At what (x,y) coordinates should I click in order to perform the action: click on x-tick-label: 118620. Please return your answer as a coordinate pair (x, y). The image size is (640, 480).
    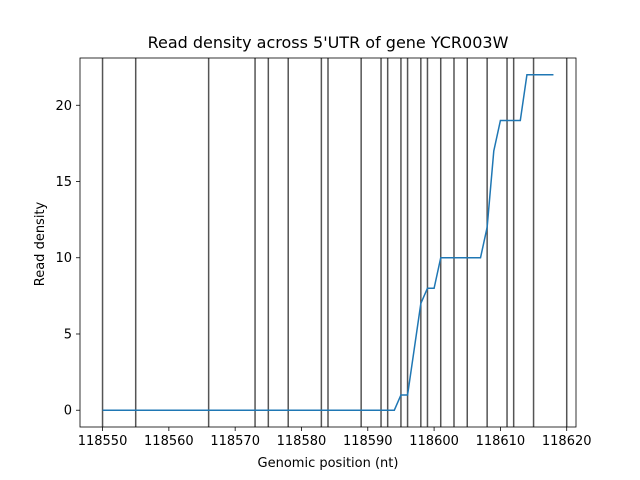
    Looking at the image, I should click on (567, 441).